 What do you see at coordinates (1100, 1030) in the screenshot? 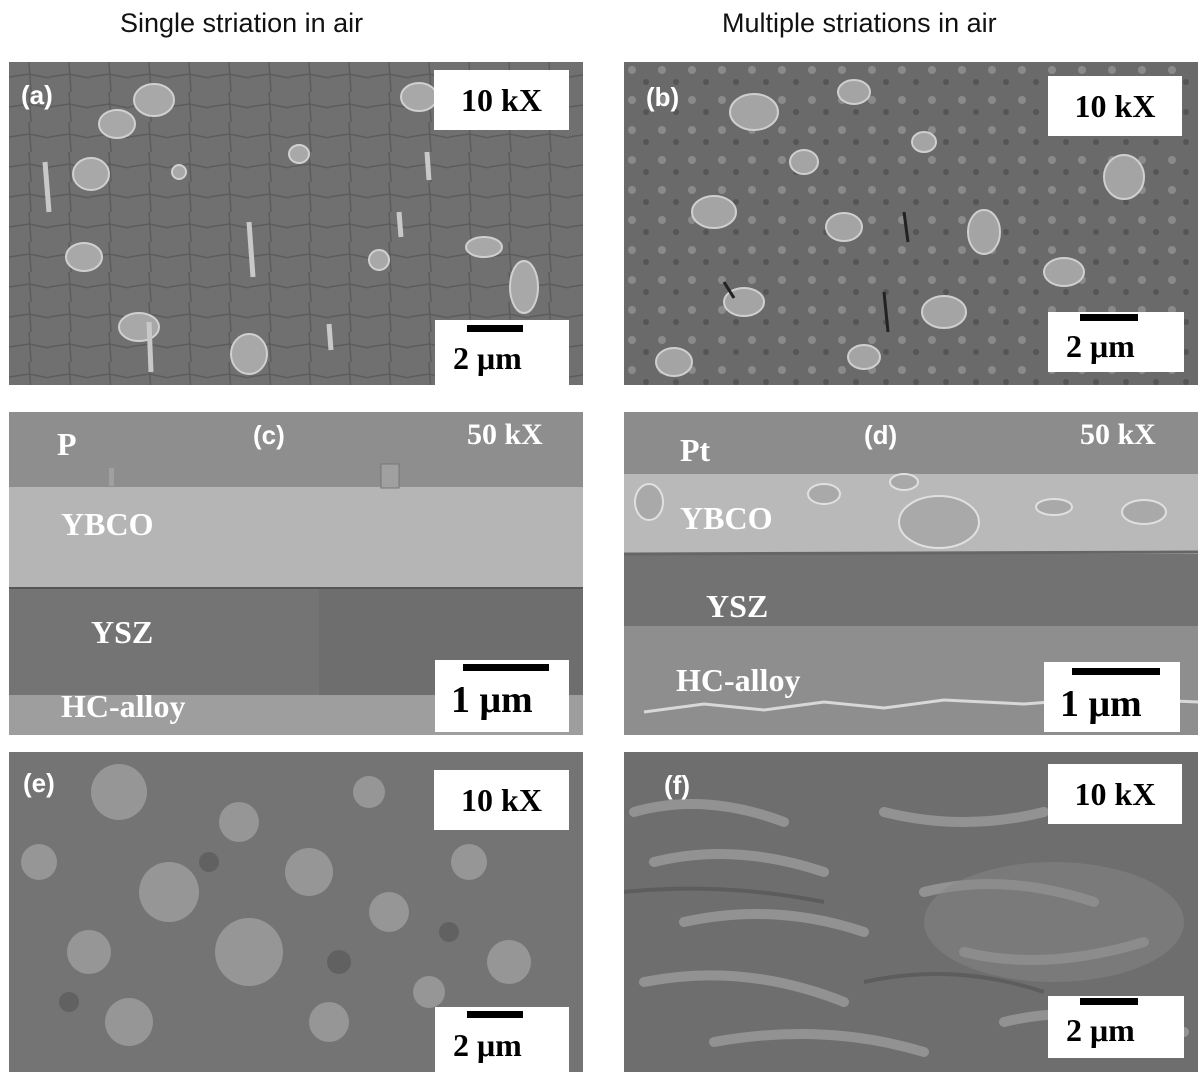
I see `scale-label-f: 2 μm` at bounding box center [1100, 1030].